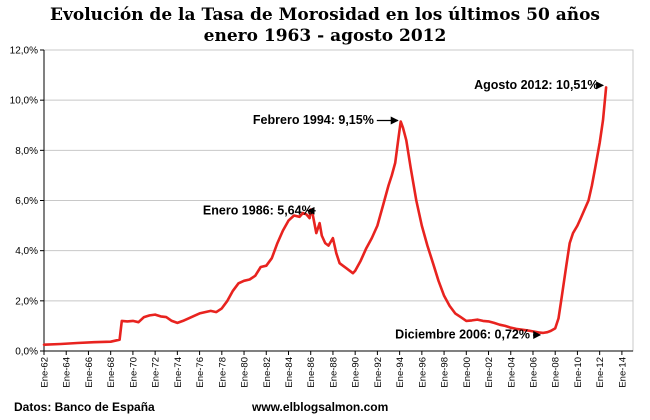 Image resolution: width=650 pixels, height=420 pixels. What do you see at coordinates (467, 372) in the screenshot?
I see `x-tick-label: Ene-00` at bounding box center [467, 372].